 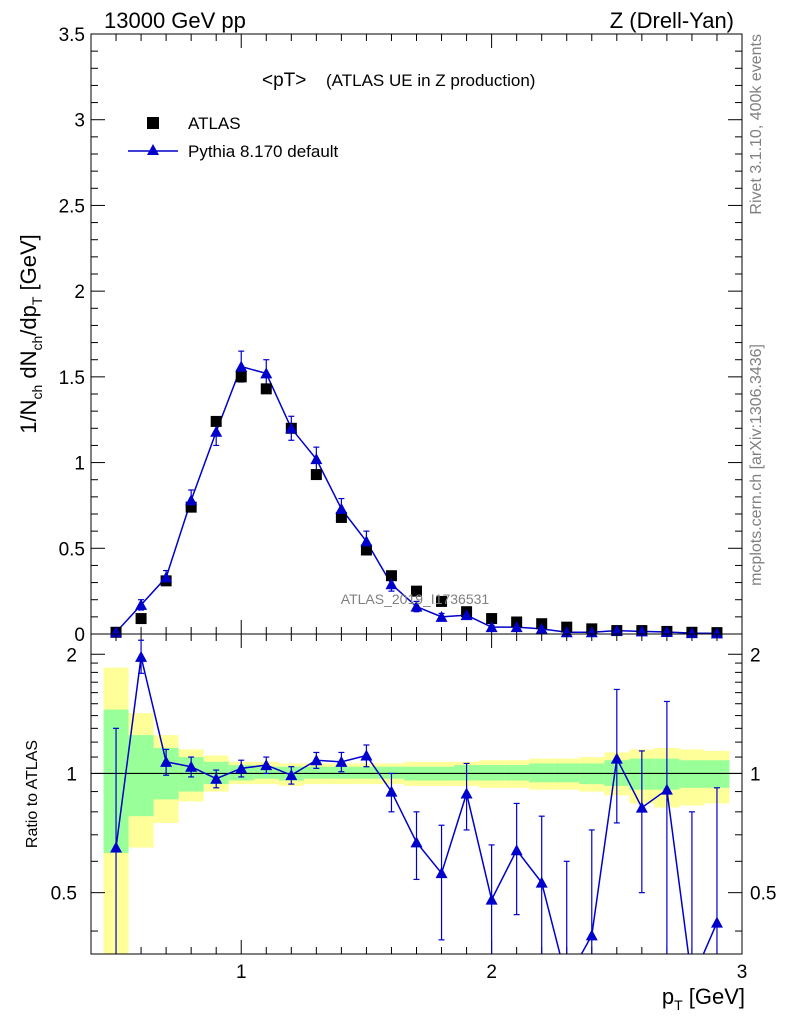 I want to click on ratio-y-tick-label-right: 0.5, so click(x=763, y=894).